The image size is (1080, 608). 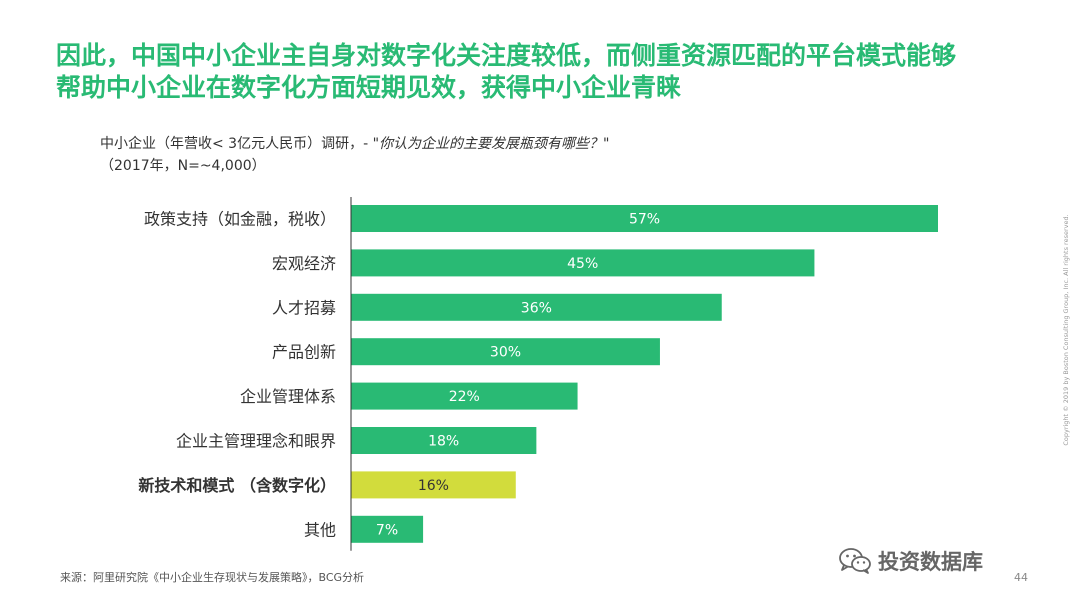 I want to click on category-label: 政策支持（如金融，税收）, so click(x=240, y=219).